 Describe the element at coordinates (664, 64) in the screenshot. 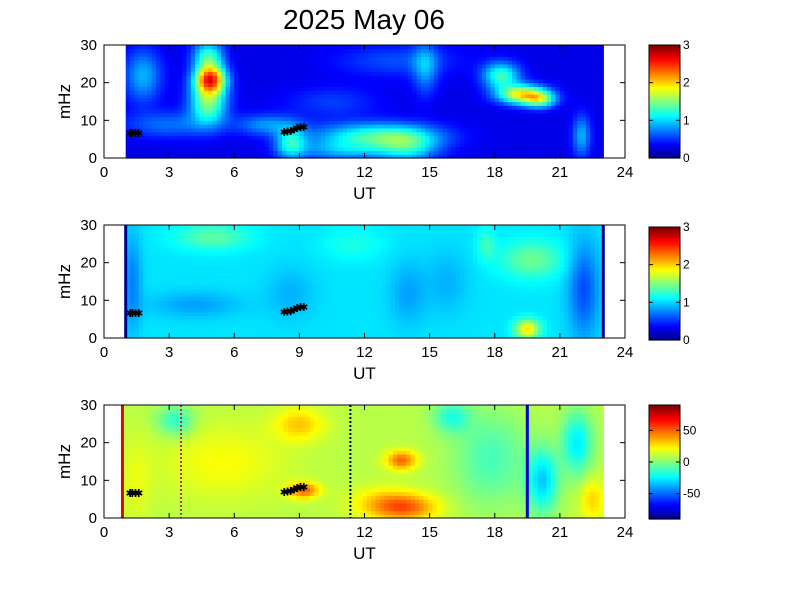

I see `colorbar-swatch` at that location.